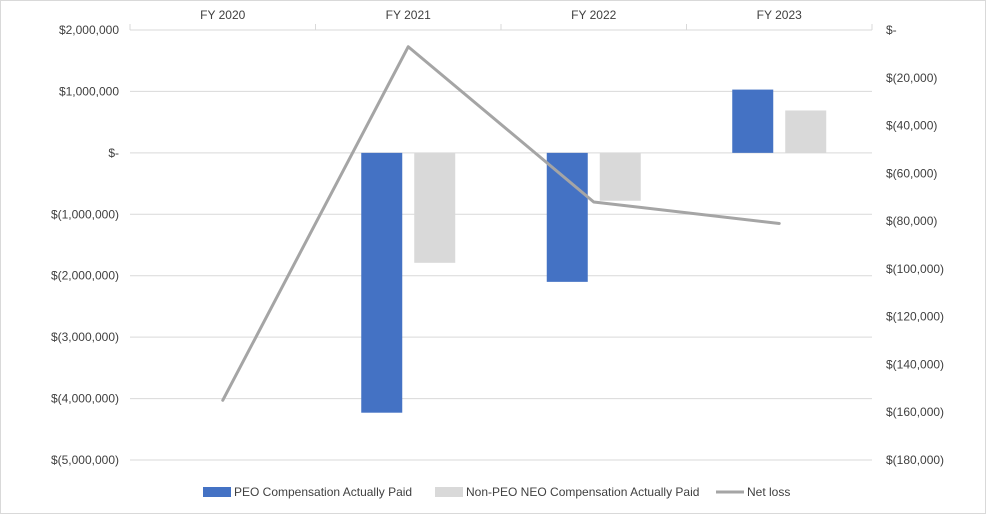 The height and width of the screenshot is (514, 986). I want to click on legend-label: Net loss, so click(768, 492).